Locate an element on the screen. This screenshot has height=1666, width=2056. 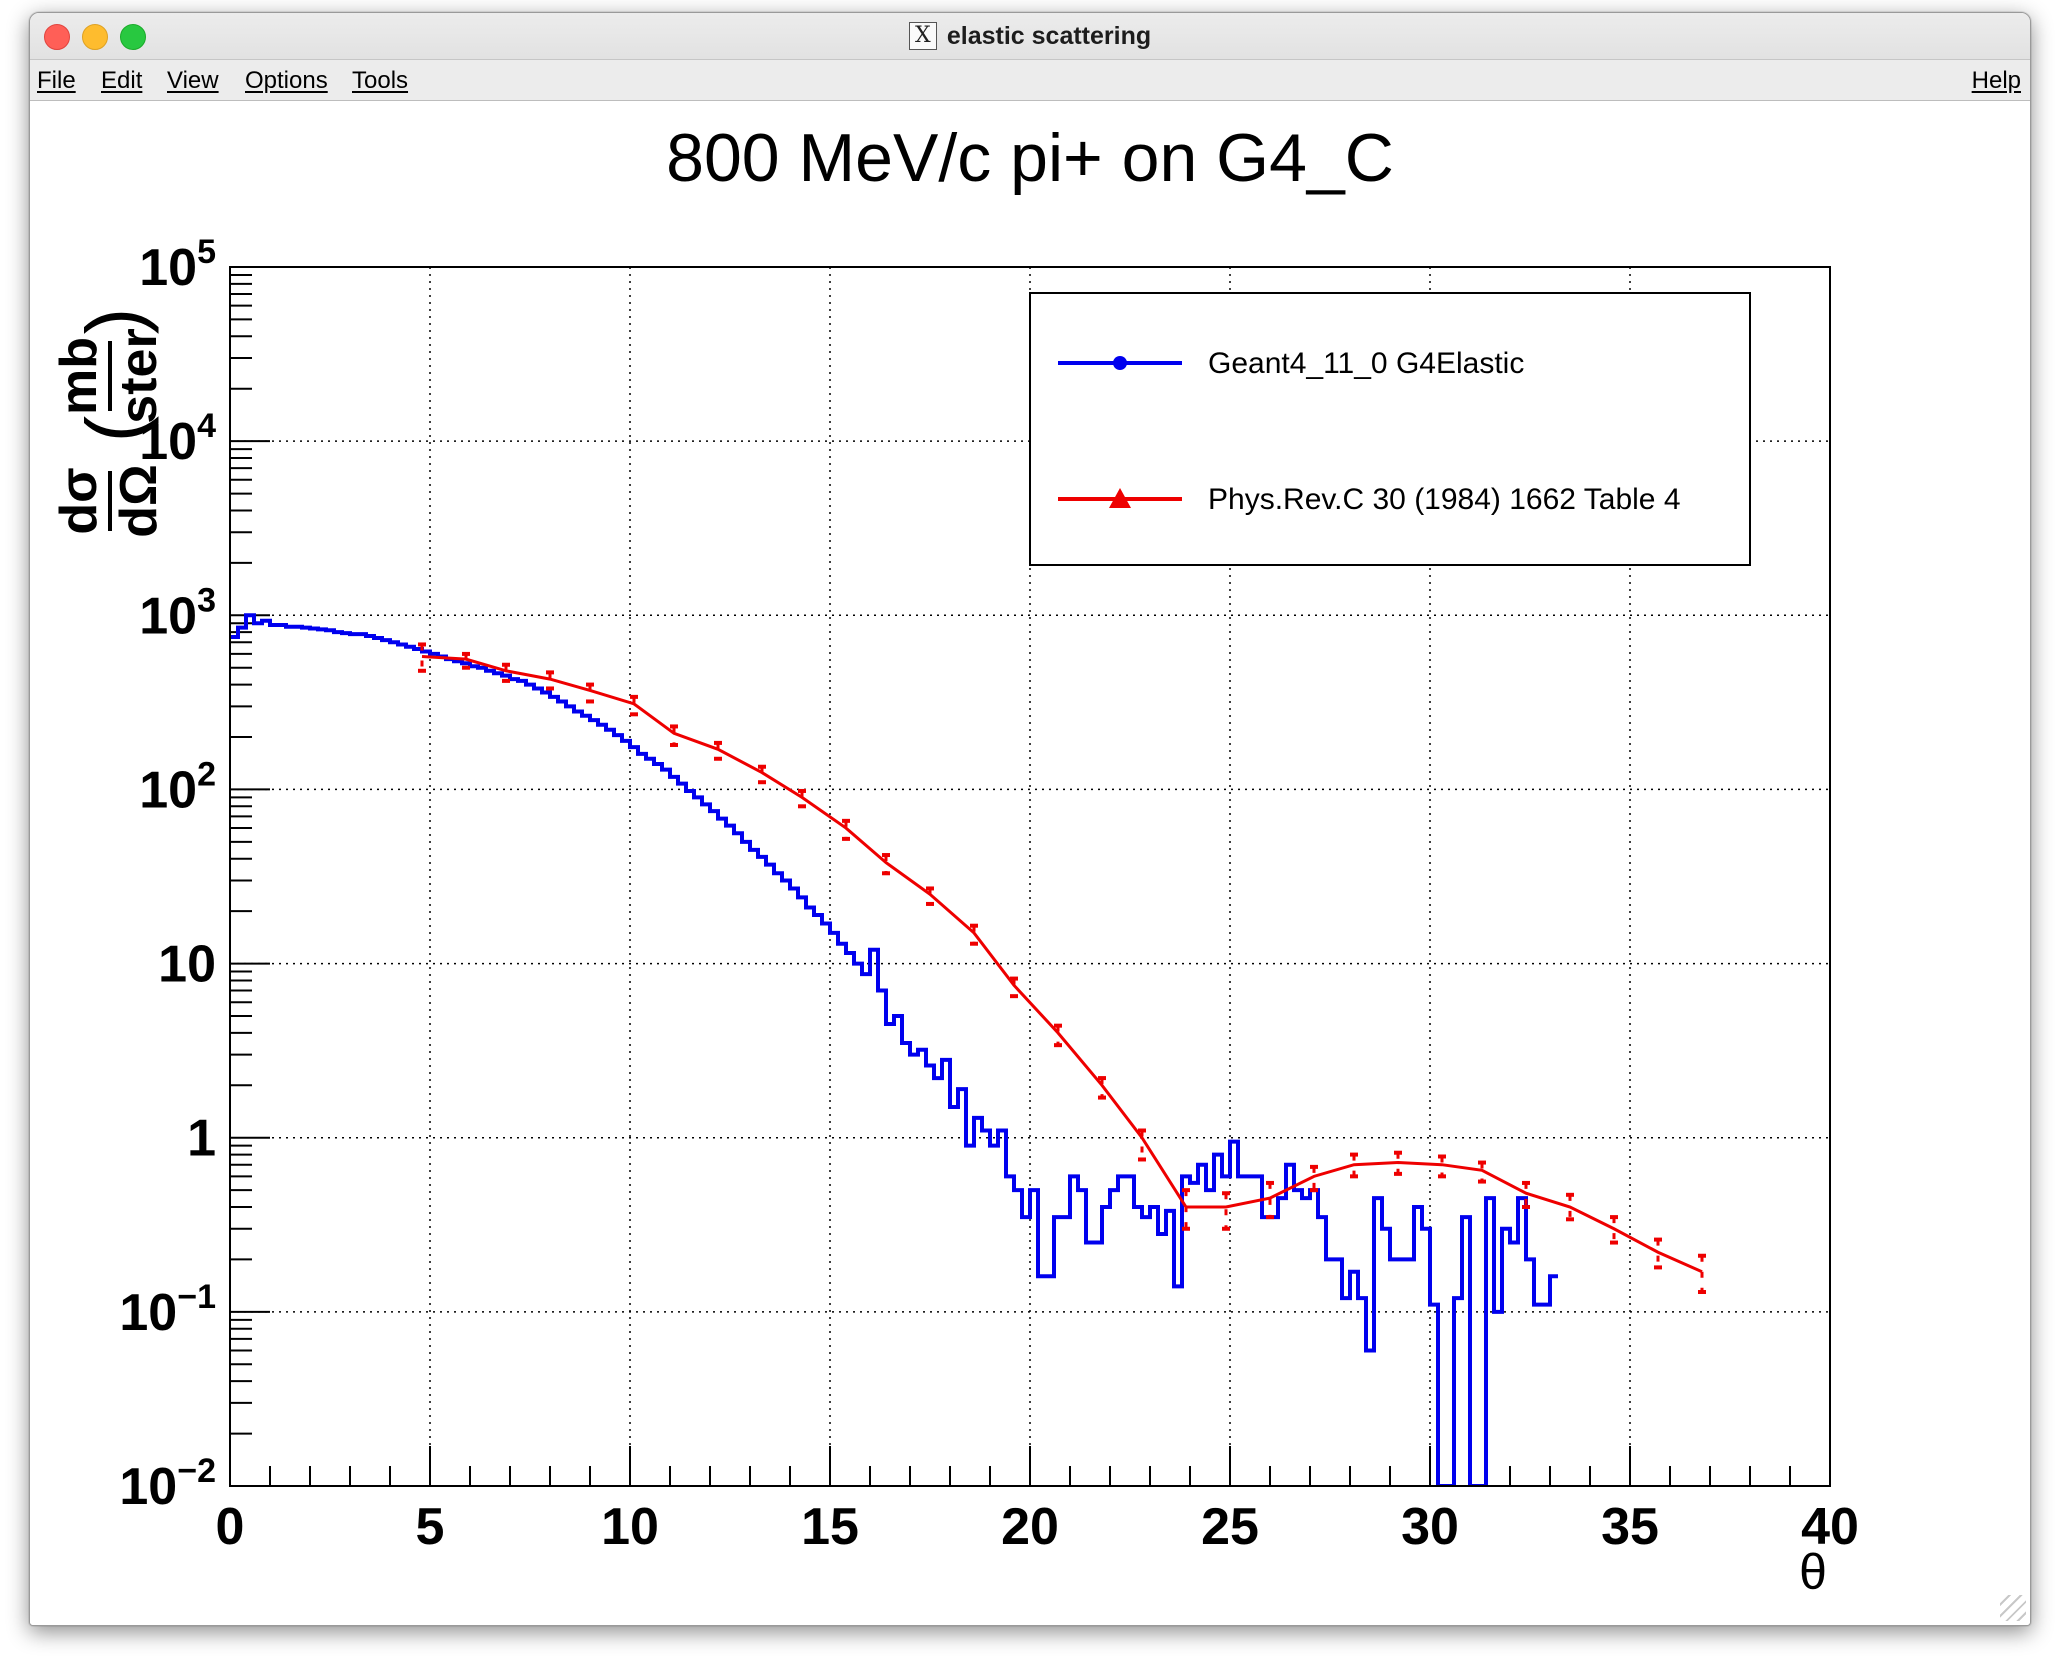
x-tick-label: 20 is located at coordinates (1030, 1527).